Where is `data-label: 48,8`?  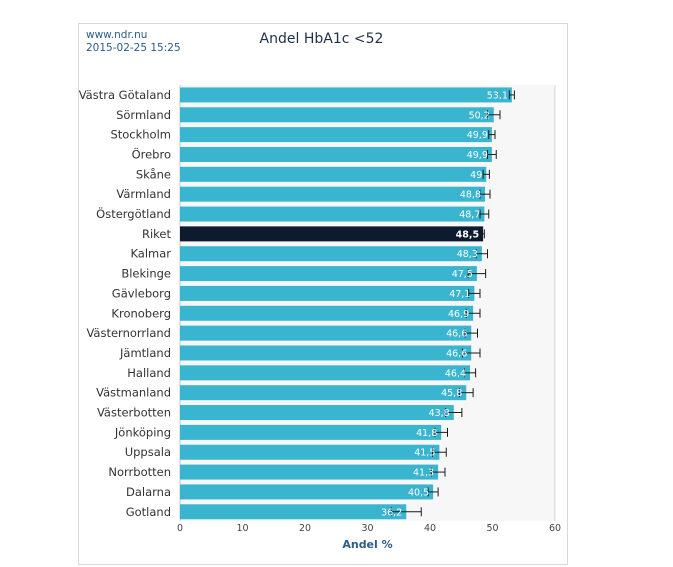
data-label: 48,8 is located at coordinates (470, 195).